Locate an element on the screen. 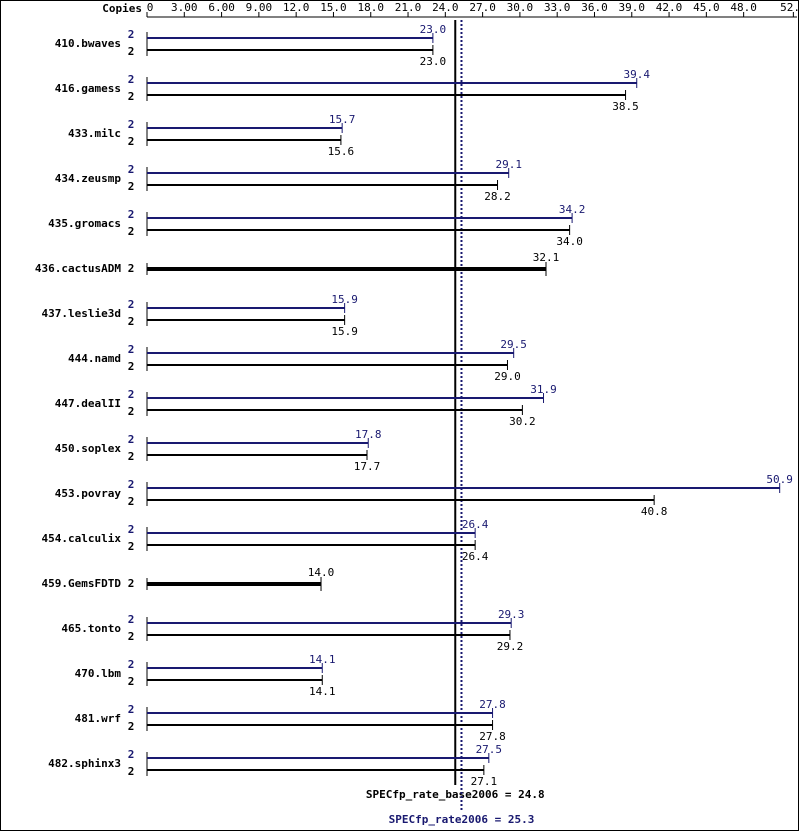  benchmark-label: 481.wrf is located at coordinates (98, 718).